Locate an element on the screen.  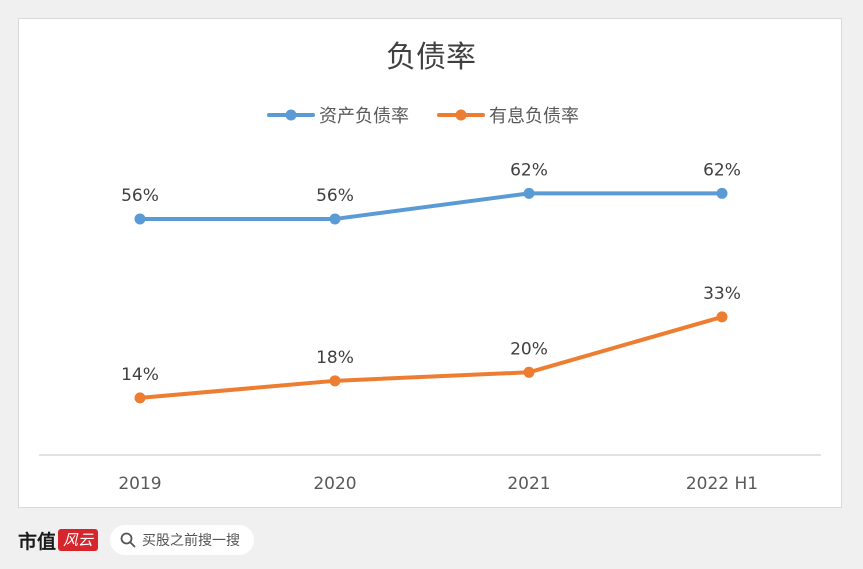
legend-label-2: 有息负债率 is located at coordinates (534, 116).